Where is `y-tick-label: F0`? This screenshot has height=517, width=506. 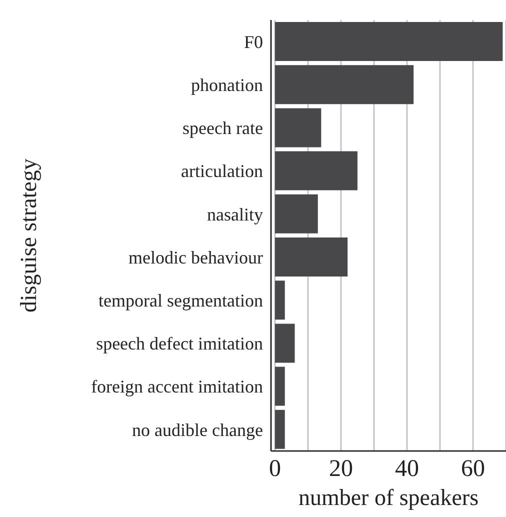 y-tick-label: F0 is located at coordinates (253, 42).